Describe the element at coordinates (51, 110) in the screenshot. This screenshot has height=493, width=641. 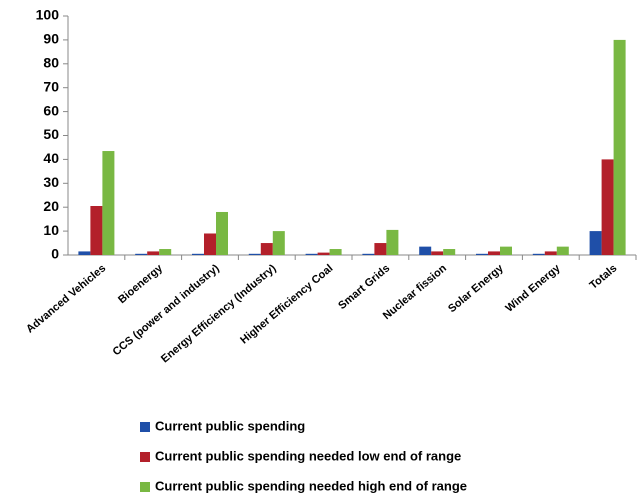
I see `y-tick-label: 60` at that location.